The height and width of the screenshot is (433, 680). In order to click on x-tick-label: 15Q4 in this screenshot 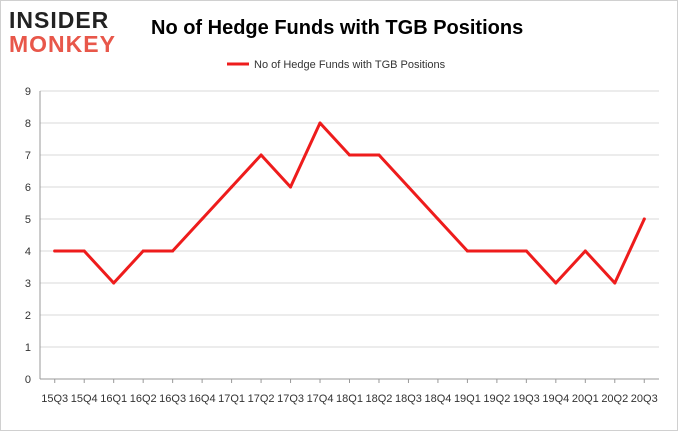, I will do `click(84, 399)`.